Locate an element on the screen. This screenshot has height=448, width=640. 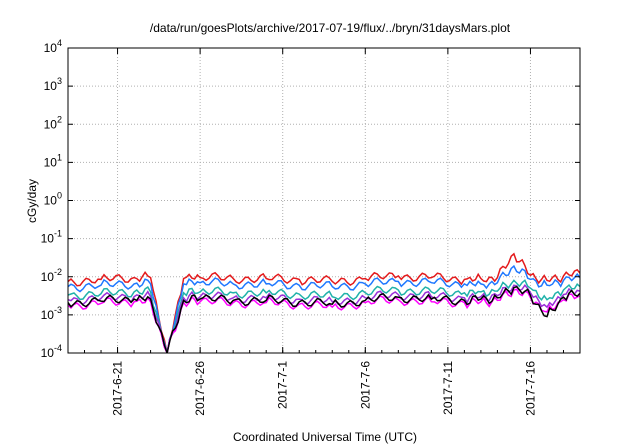
x-tick-label: 2017-6-21 is located at coordinates (118, 388).